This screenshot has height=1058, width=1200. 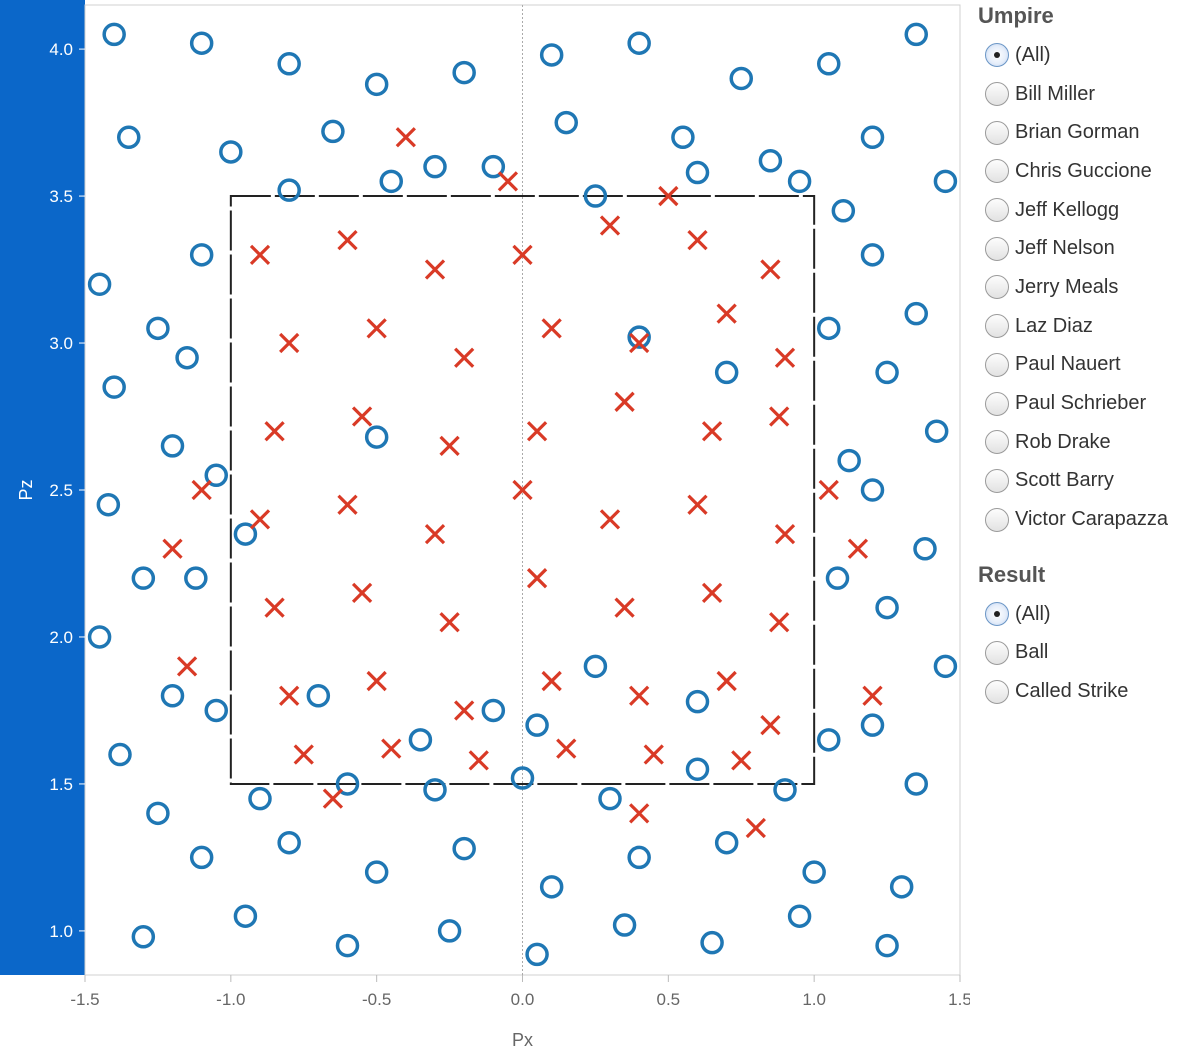 What do you see at coordinates (1033, 54) in the screenshot?
I see `umpire-option-label: (All)` at bounding box center [1033, 54].